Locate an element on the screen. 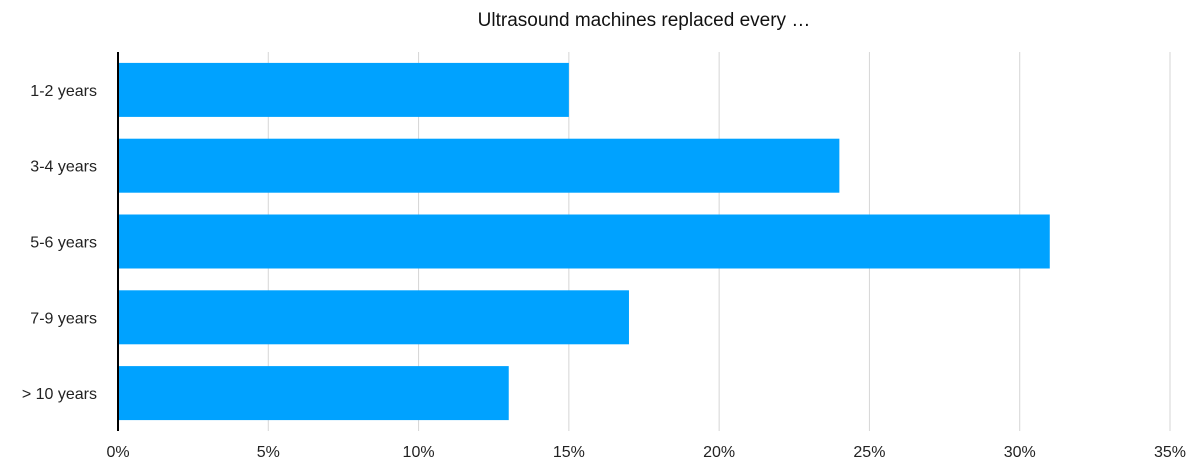 The image size is (1198, 462). x-tick-labels: 0% 5% 10% 15% 20% 25% 30% 35% is located at coordinates (646, 452).